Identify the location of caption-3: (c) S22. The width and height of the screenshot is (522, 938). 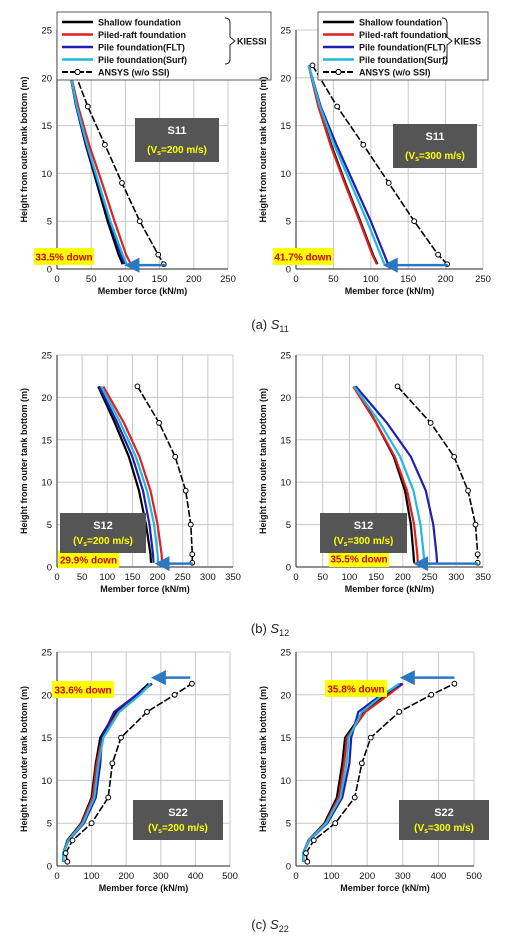
(269, 925).